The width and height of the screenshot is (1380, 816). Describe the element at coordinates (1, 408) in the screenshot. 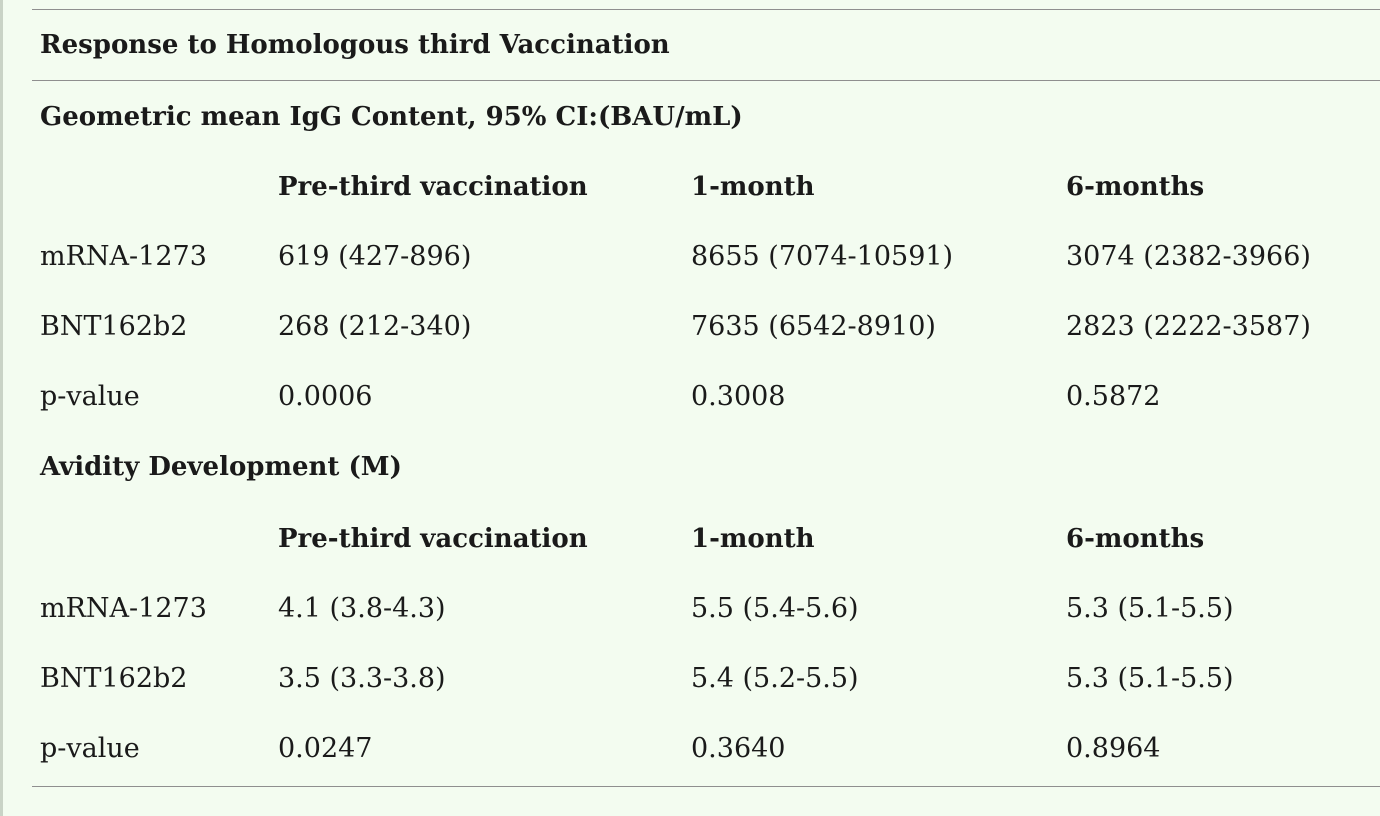

I see `left-border-rule` at that location.